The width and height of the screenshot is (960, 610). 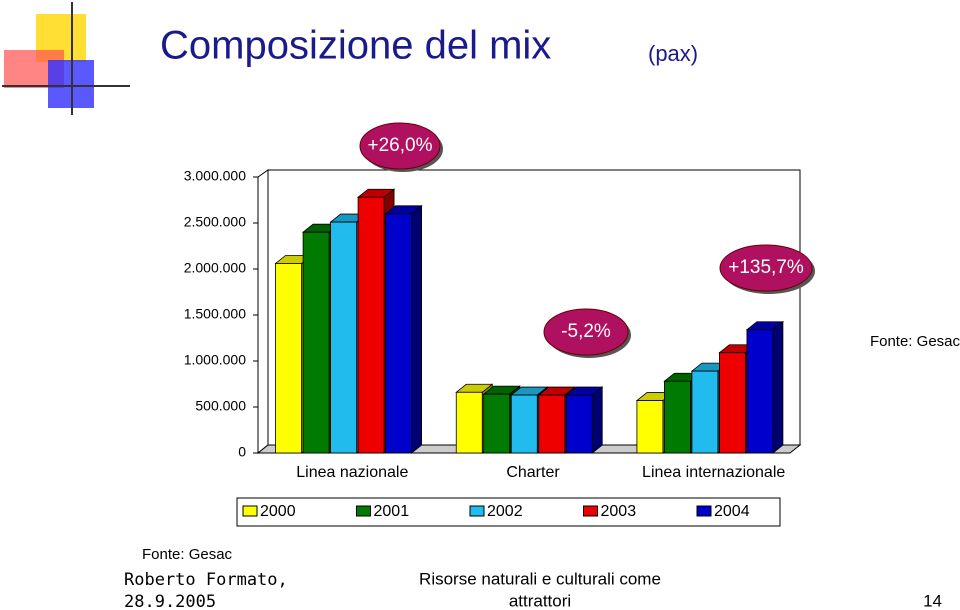 I want to click on legend-box, so click(x=508, y=512).